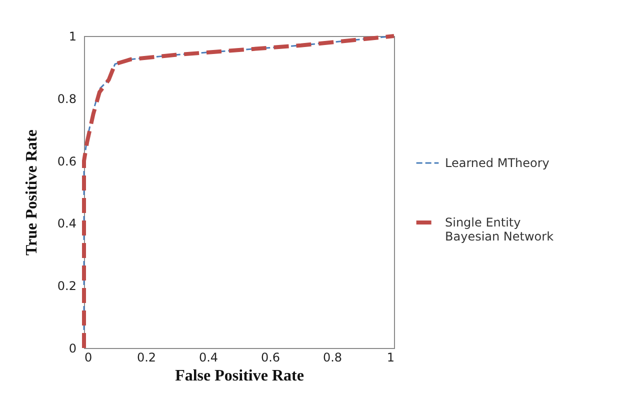 Image resolution: width=618 pixels, height=404 pixels. Describe the element at coordinates (146, 357) in the screenshot. I see `x-tick-label: 0.2` at that location.